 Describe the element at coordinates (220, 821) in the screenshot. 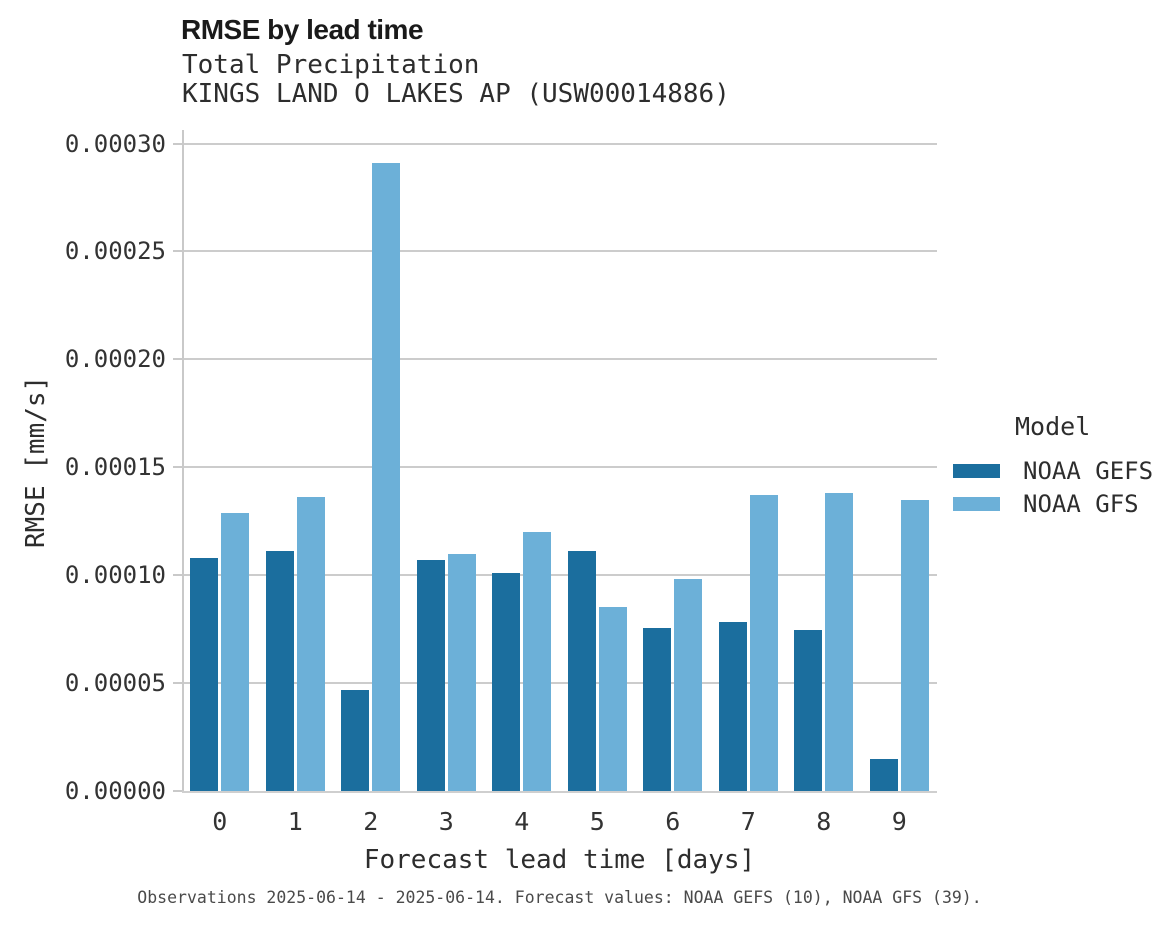

I see `x-tick-label: 0` at that location.